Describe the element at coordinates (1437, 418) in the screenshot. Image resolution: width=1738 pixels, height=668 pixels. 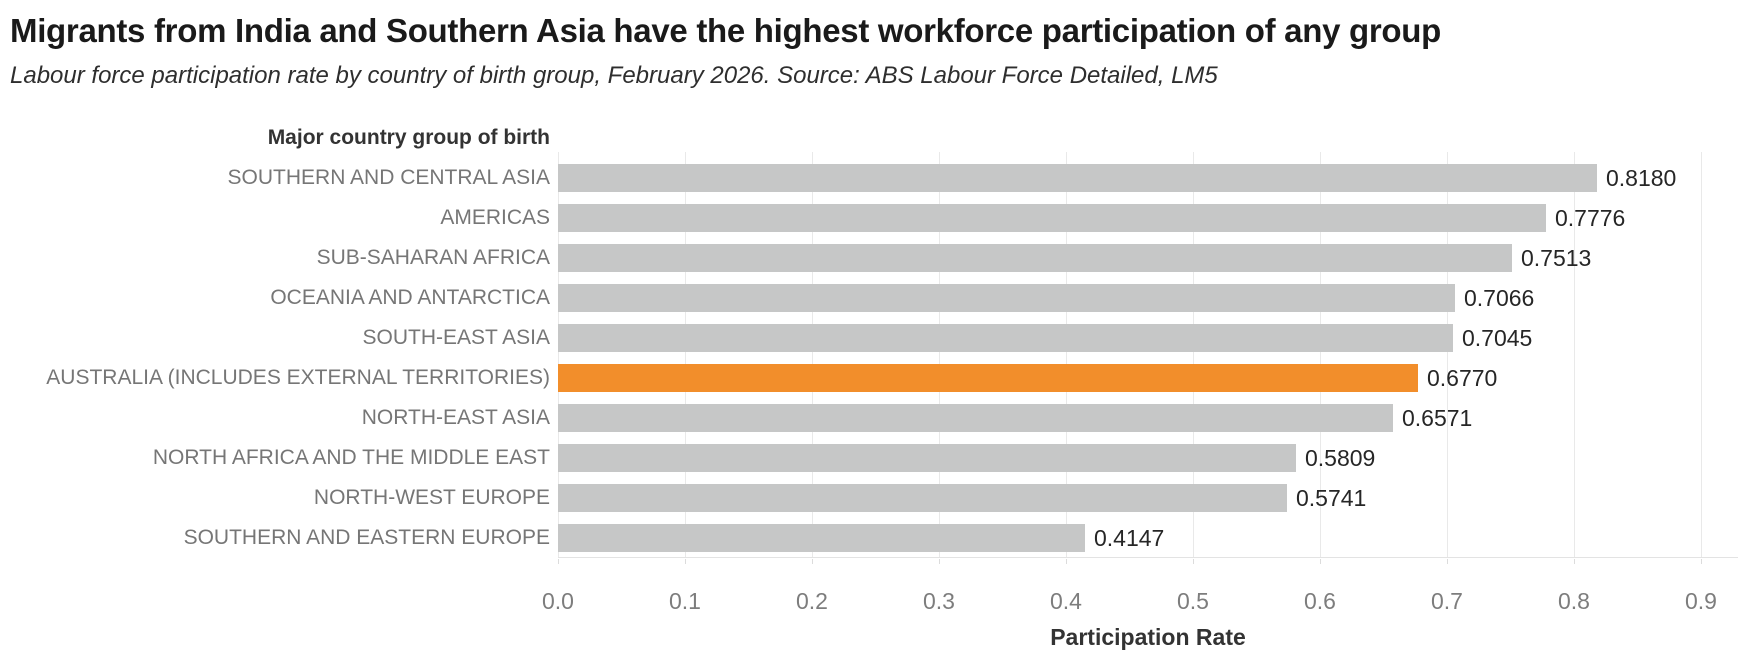
I see `value-label: 0.6571` at that location.